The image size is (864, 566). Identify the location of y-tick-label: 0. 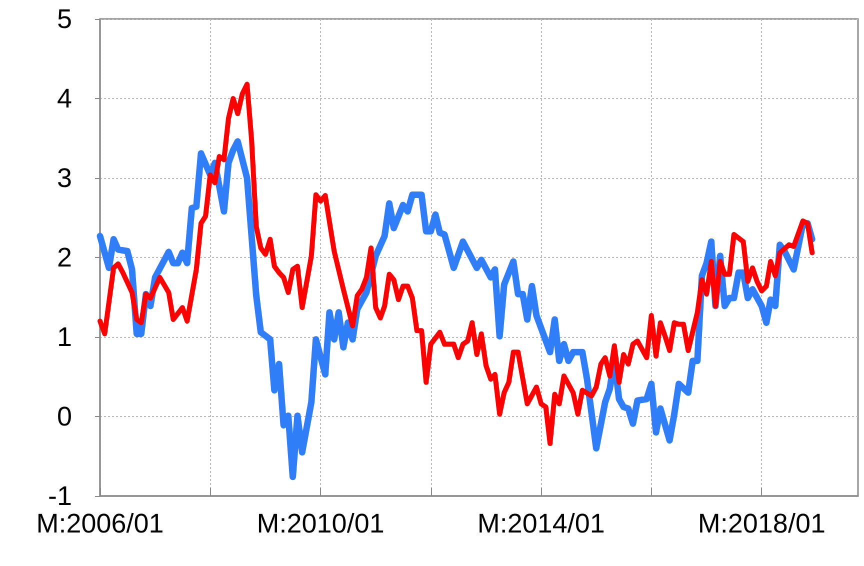
(64, 417).